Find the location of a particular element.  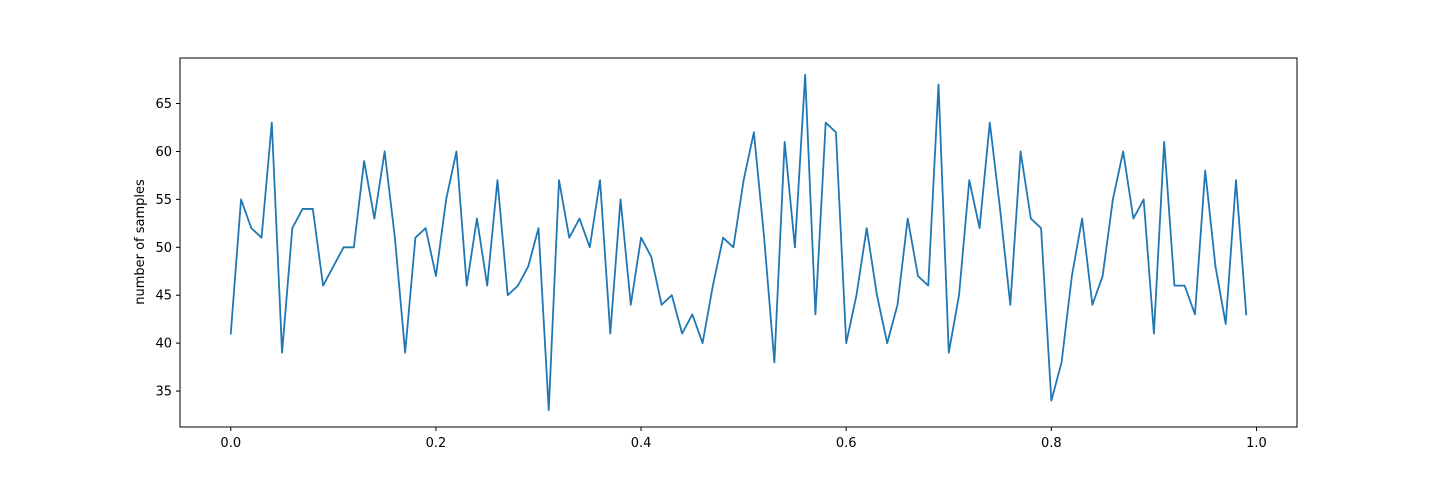

y-tick-label: 65 is located at coordinates (163, 104).